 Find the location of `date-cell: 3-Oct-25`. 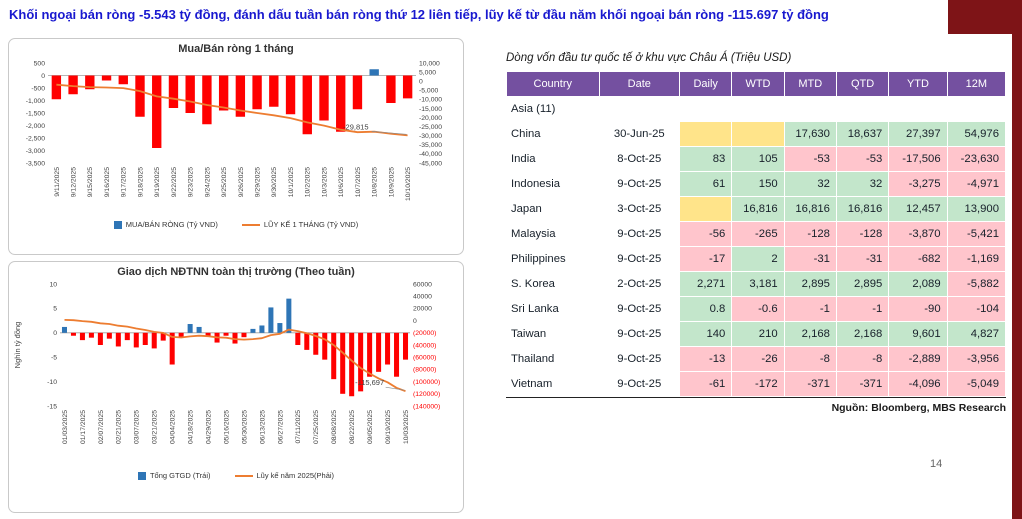

date-cell: 3-Oct-25 is located at coordinates (639, 209).